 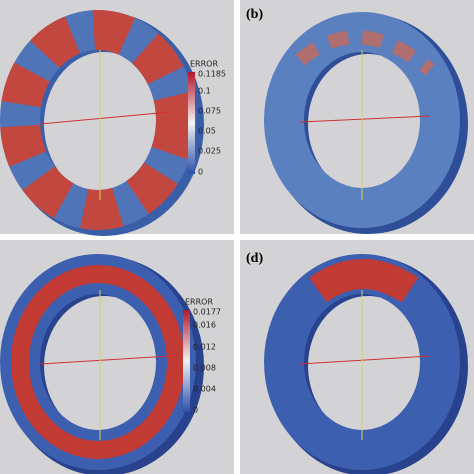 I want to click on colorbar-tick: 0.05, so click(x=207, y=131).